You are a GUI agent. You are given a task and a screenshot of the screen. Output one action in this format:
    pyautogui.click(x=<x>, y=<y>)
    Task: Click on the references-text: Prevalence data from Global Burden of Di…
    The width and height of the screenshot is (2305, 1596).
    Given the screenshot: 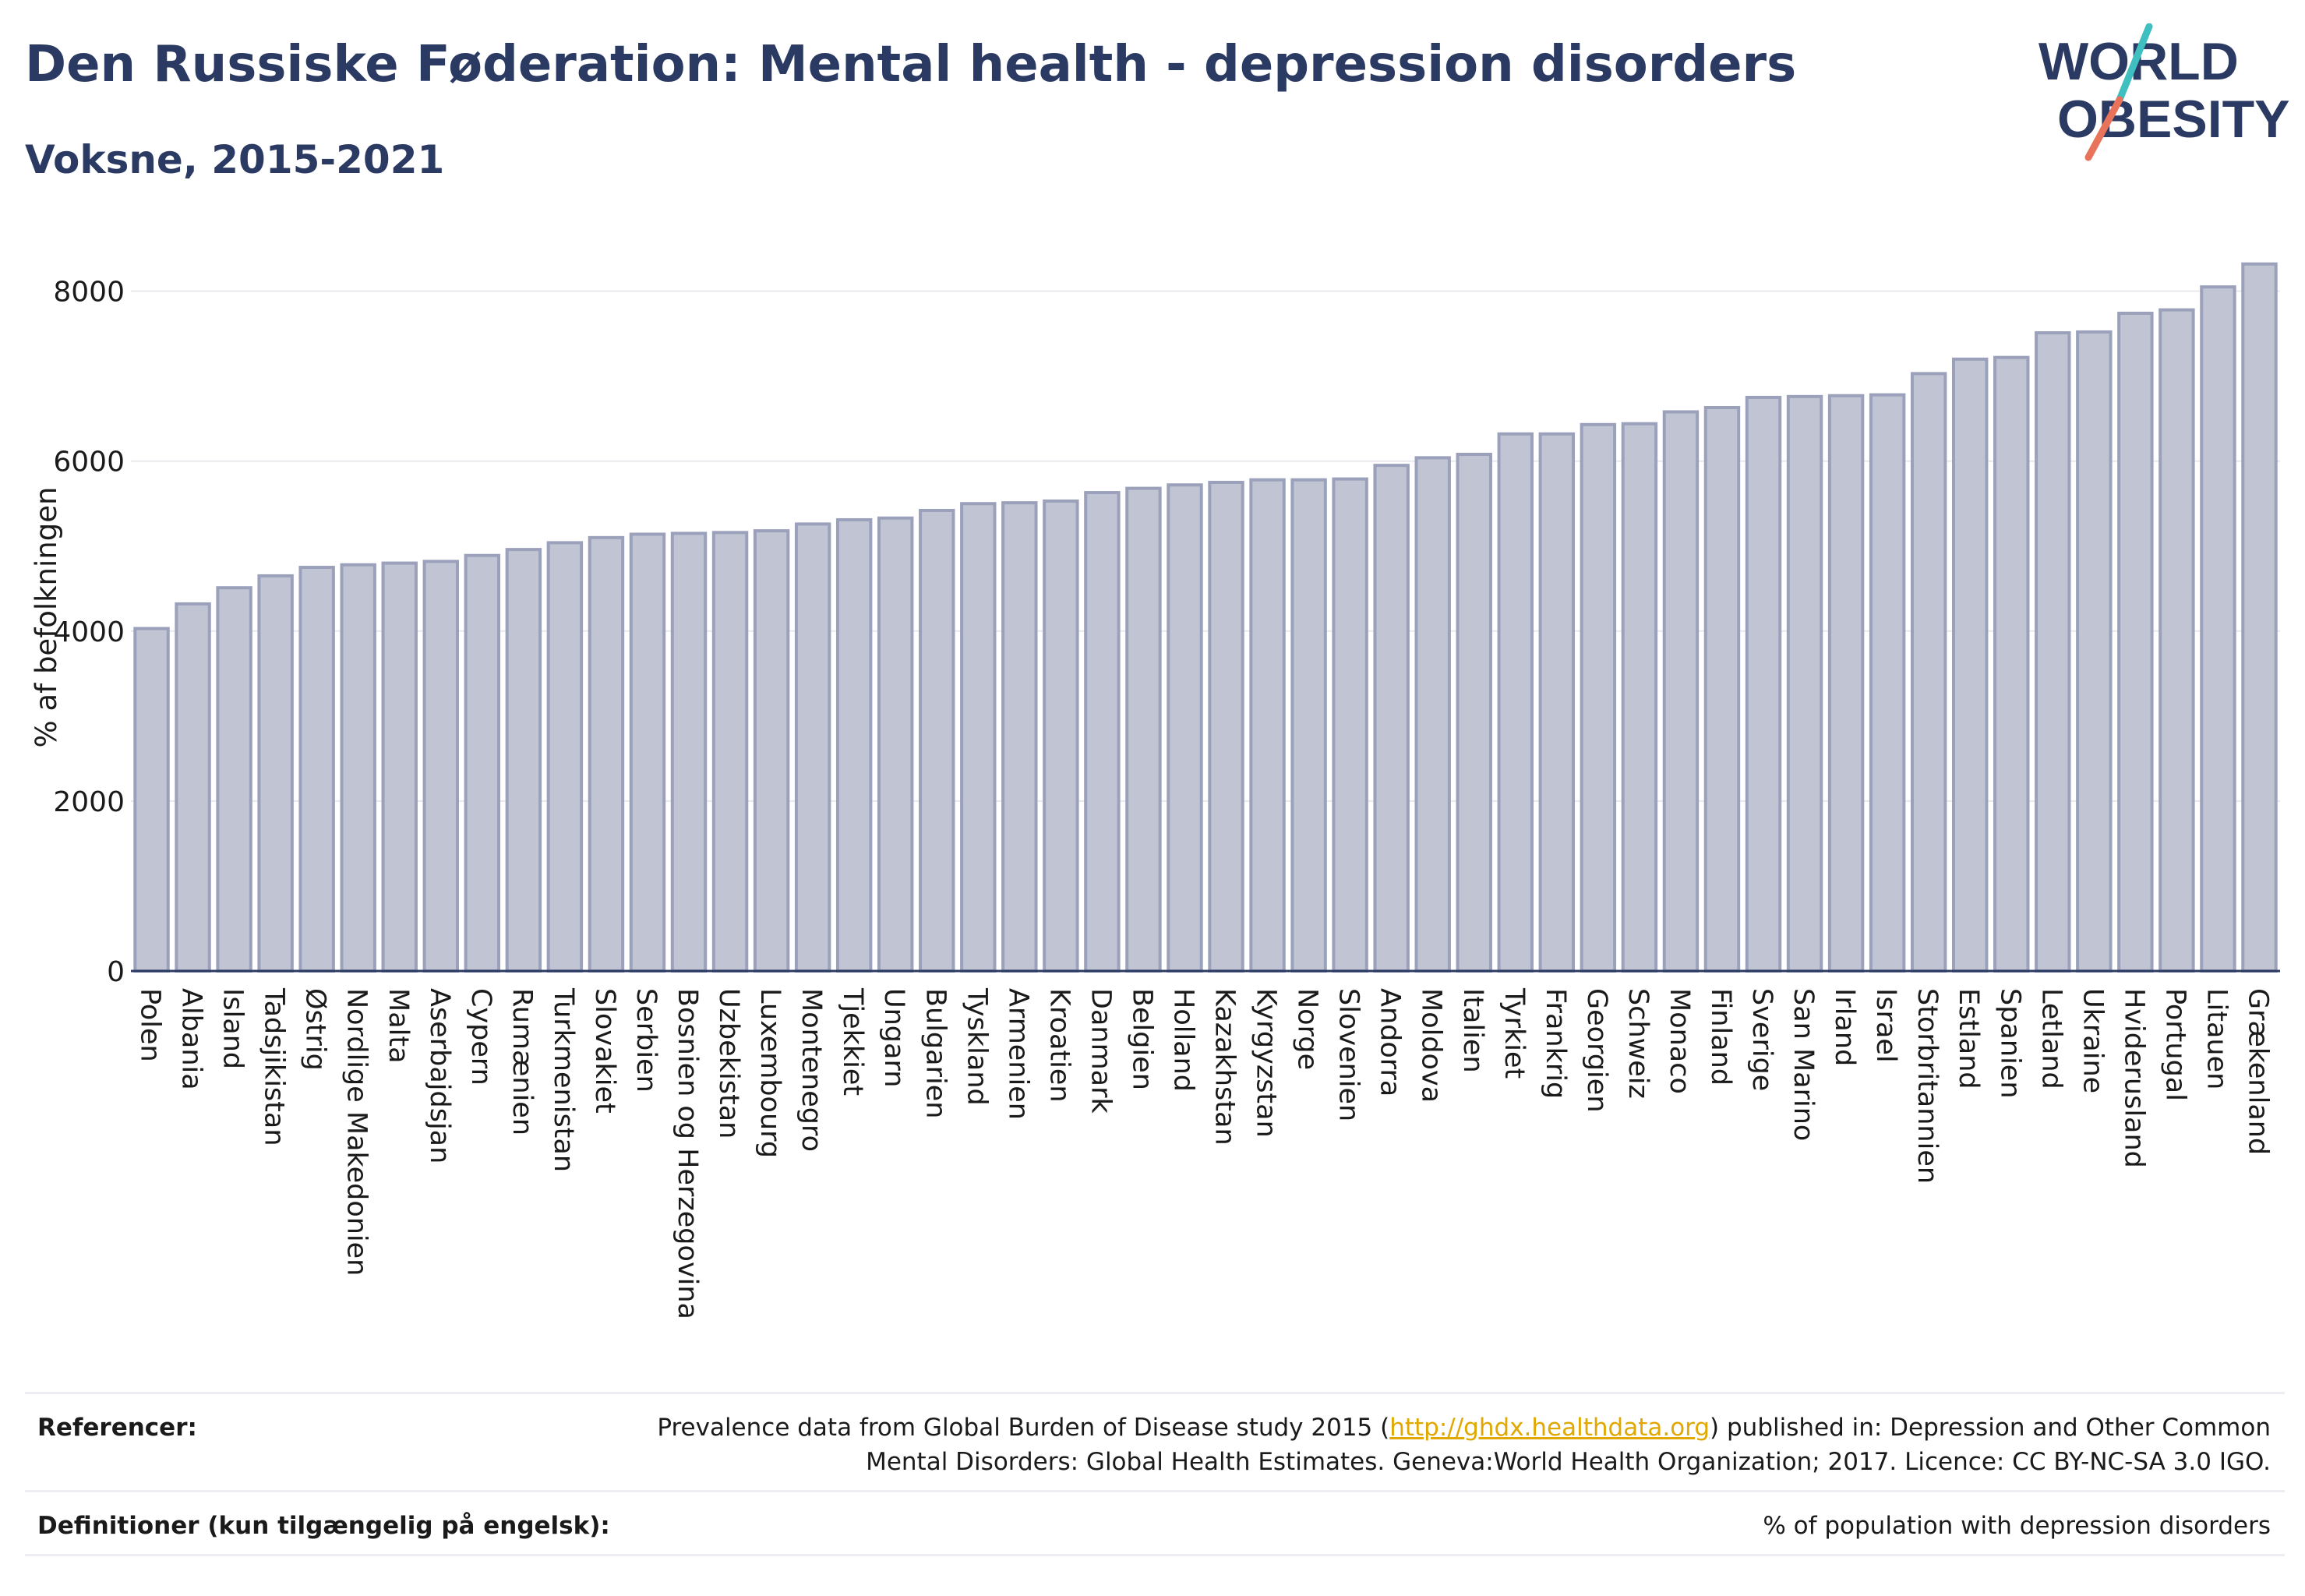 What is the action you would take?
    pyautogui.click(x=1464, y=1445)
    